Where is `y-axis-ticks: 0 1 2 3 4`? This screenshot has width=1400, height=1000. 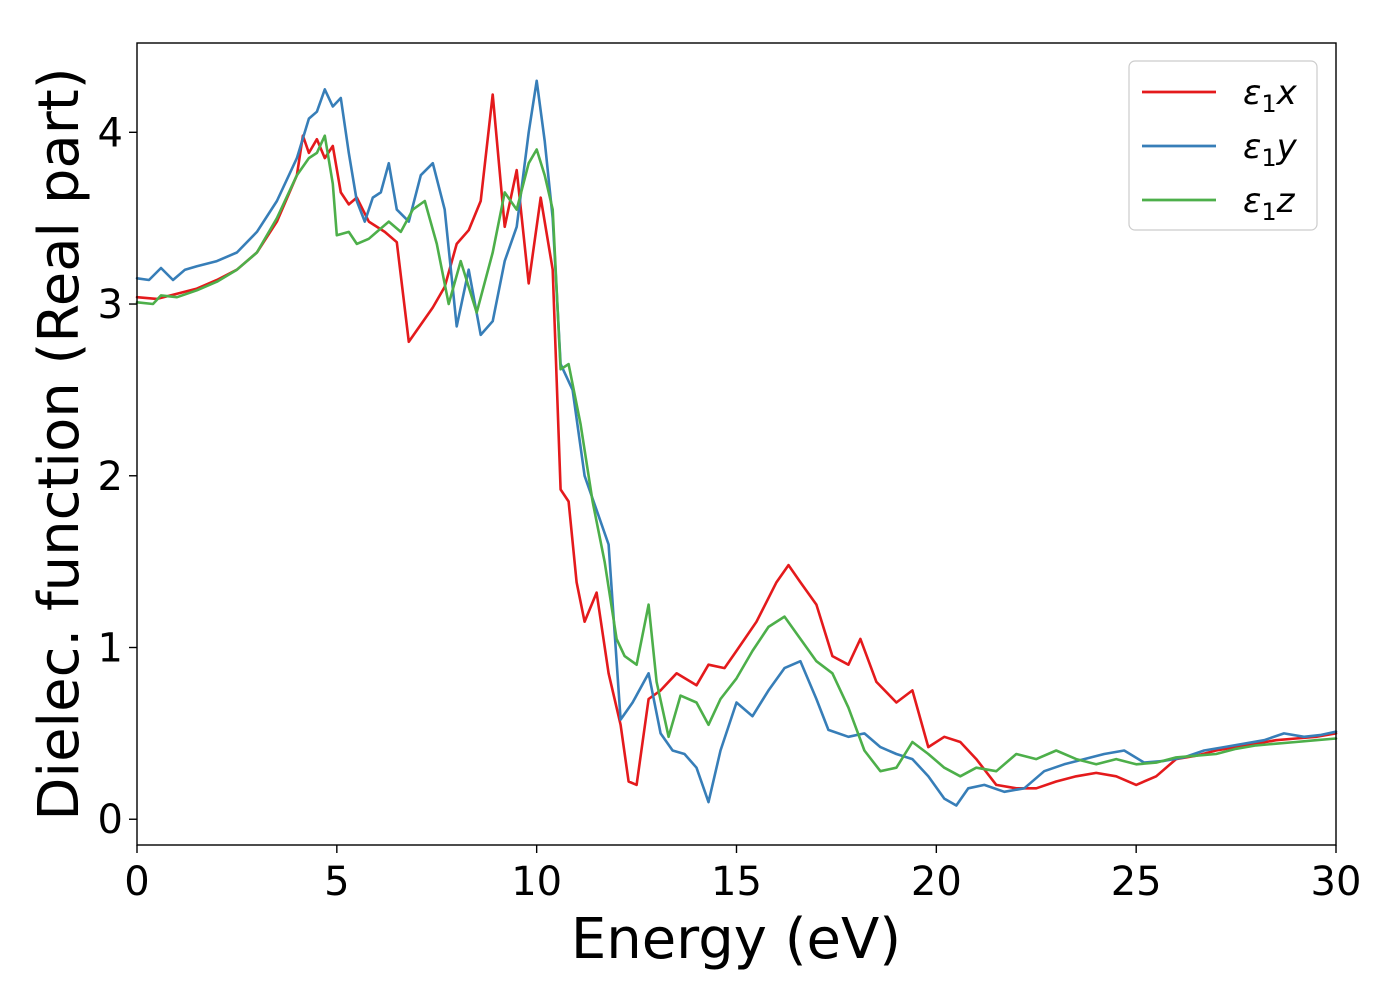 y-axis-ticks: 0 1 2 3 4 is located at coordinates (117, 476).